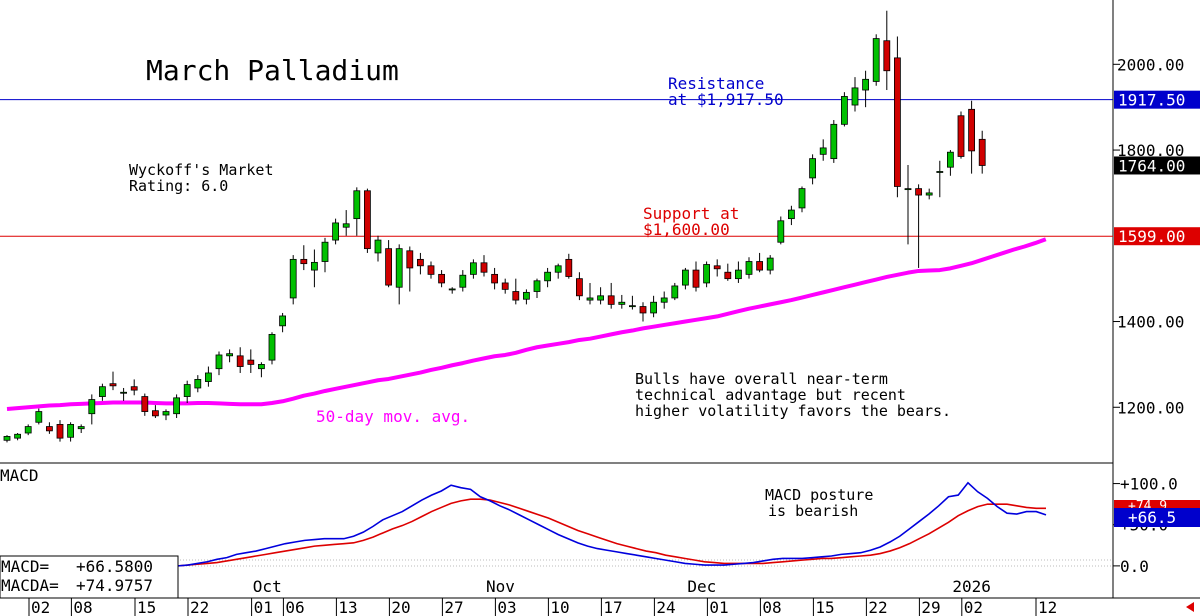 This screenshot has width=1200, height=616. I want to click on date-tick-label: 02, so click(973, 607).